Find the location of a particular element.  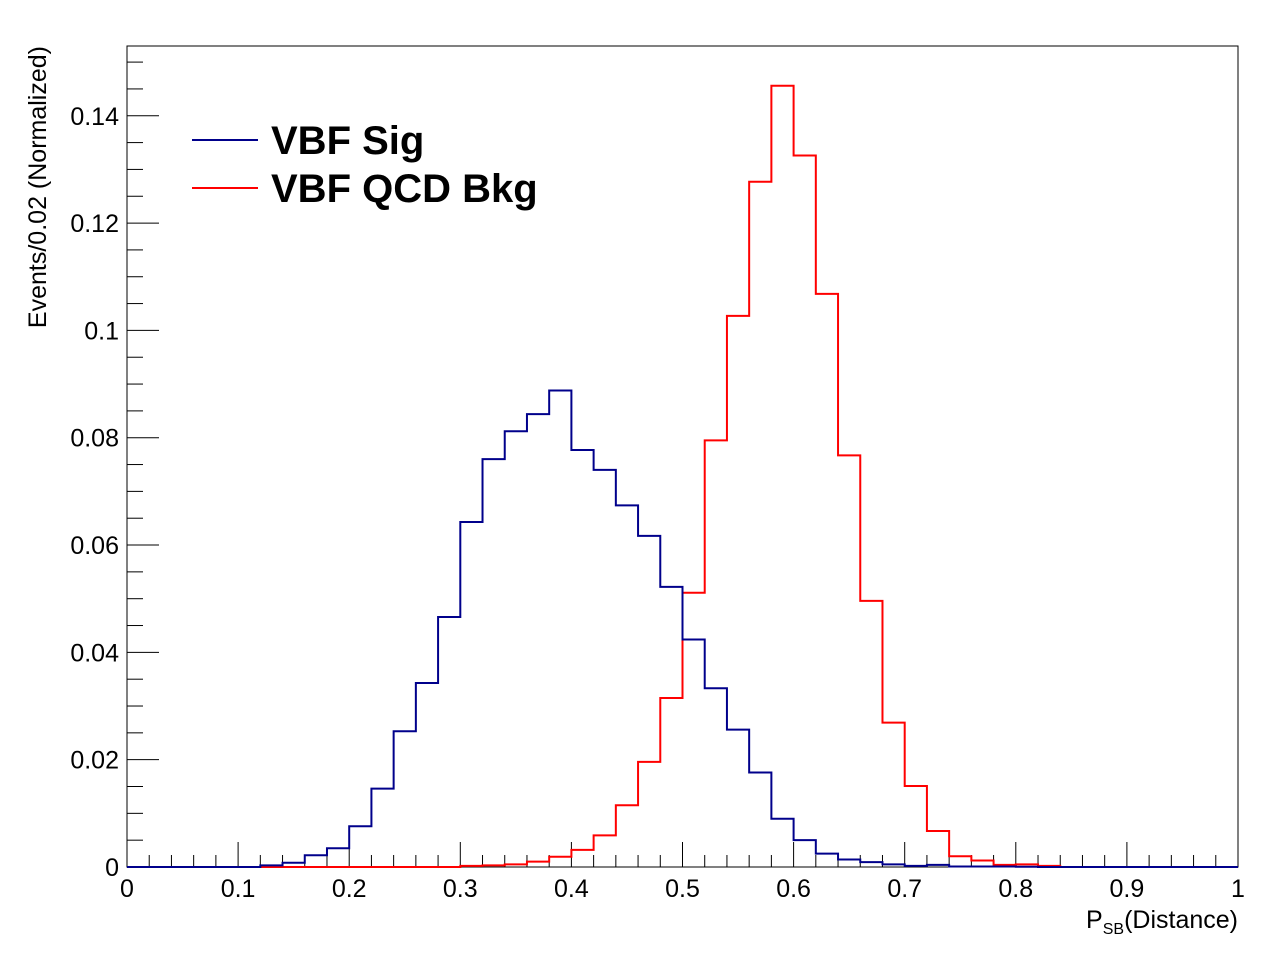

x-tick-label: 0.5 is located at coordinates (682, 889).